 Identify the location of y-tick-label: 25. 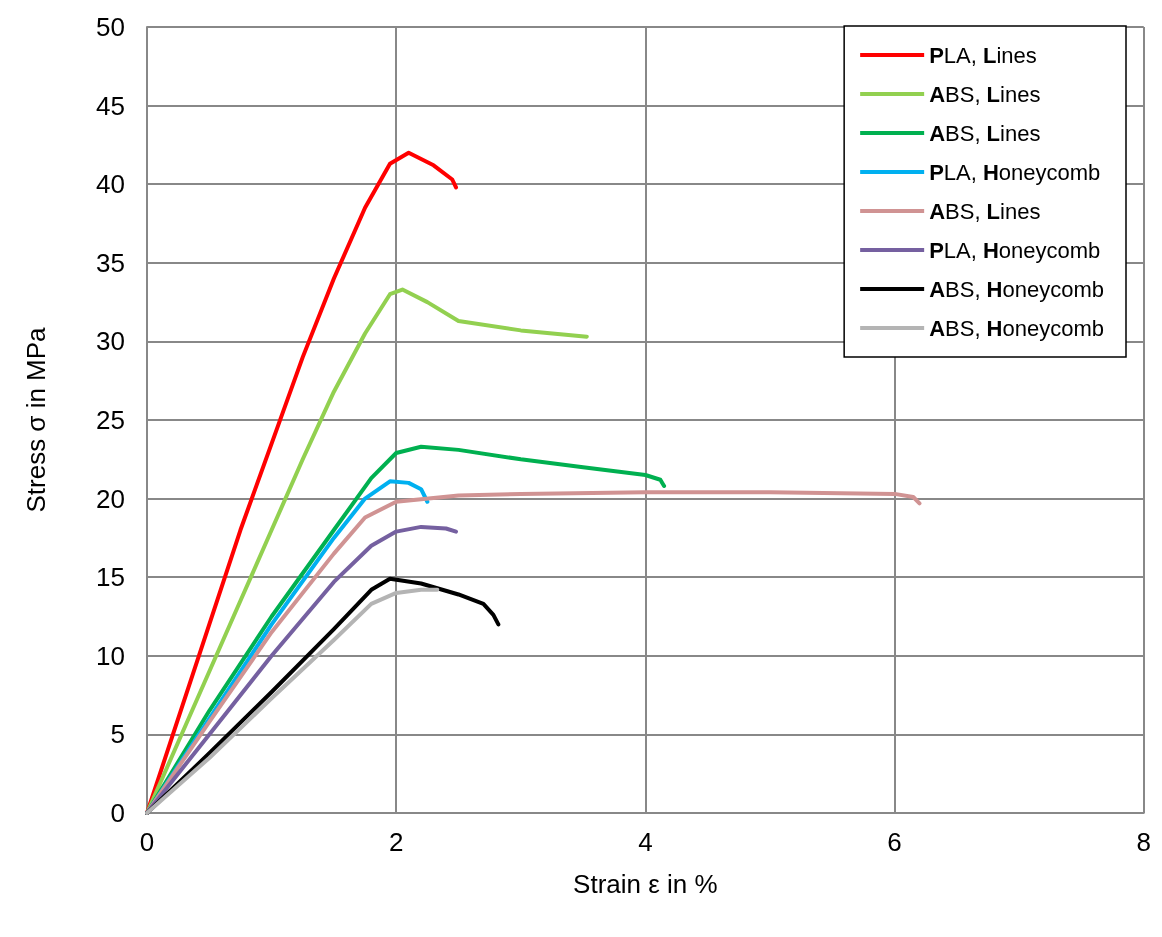
(110, 420).